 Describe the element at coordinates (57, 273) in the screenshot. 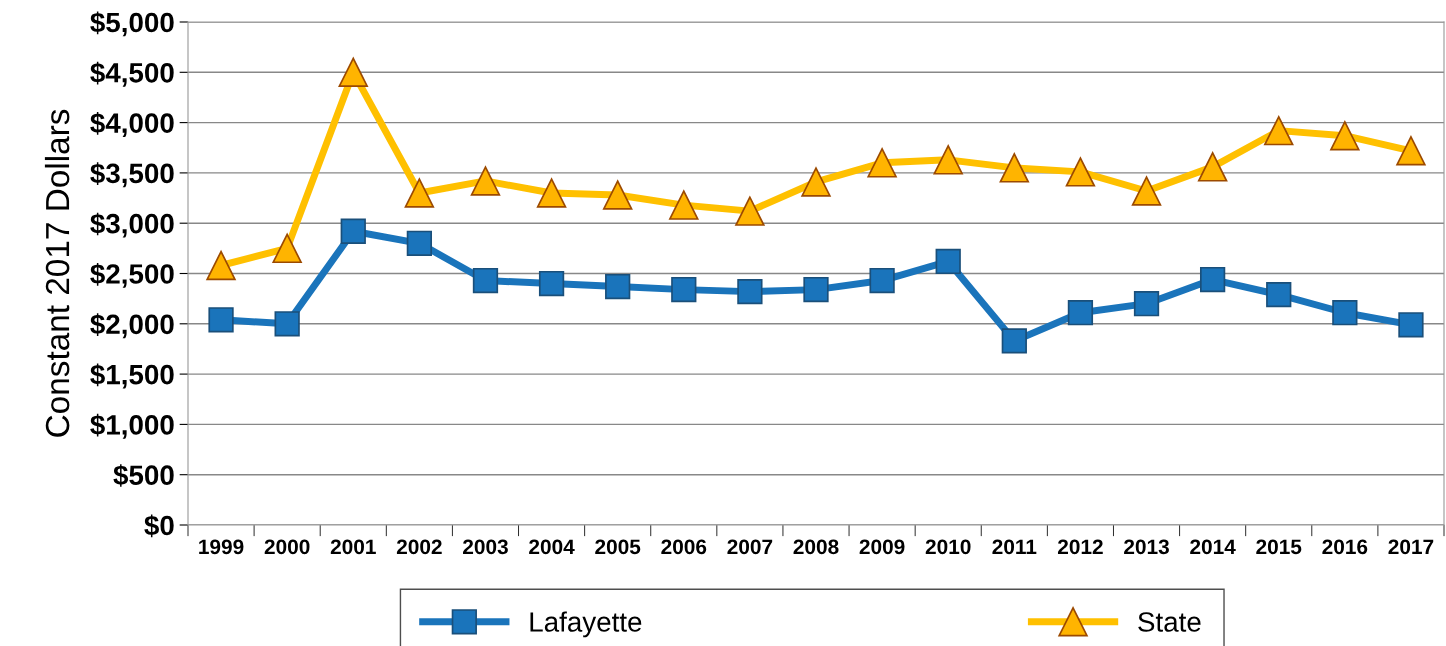

I see `y-axis-title: Constant 2017 Dollars` at that location.